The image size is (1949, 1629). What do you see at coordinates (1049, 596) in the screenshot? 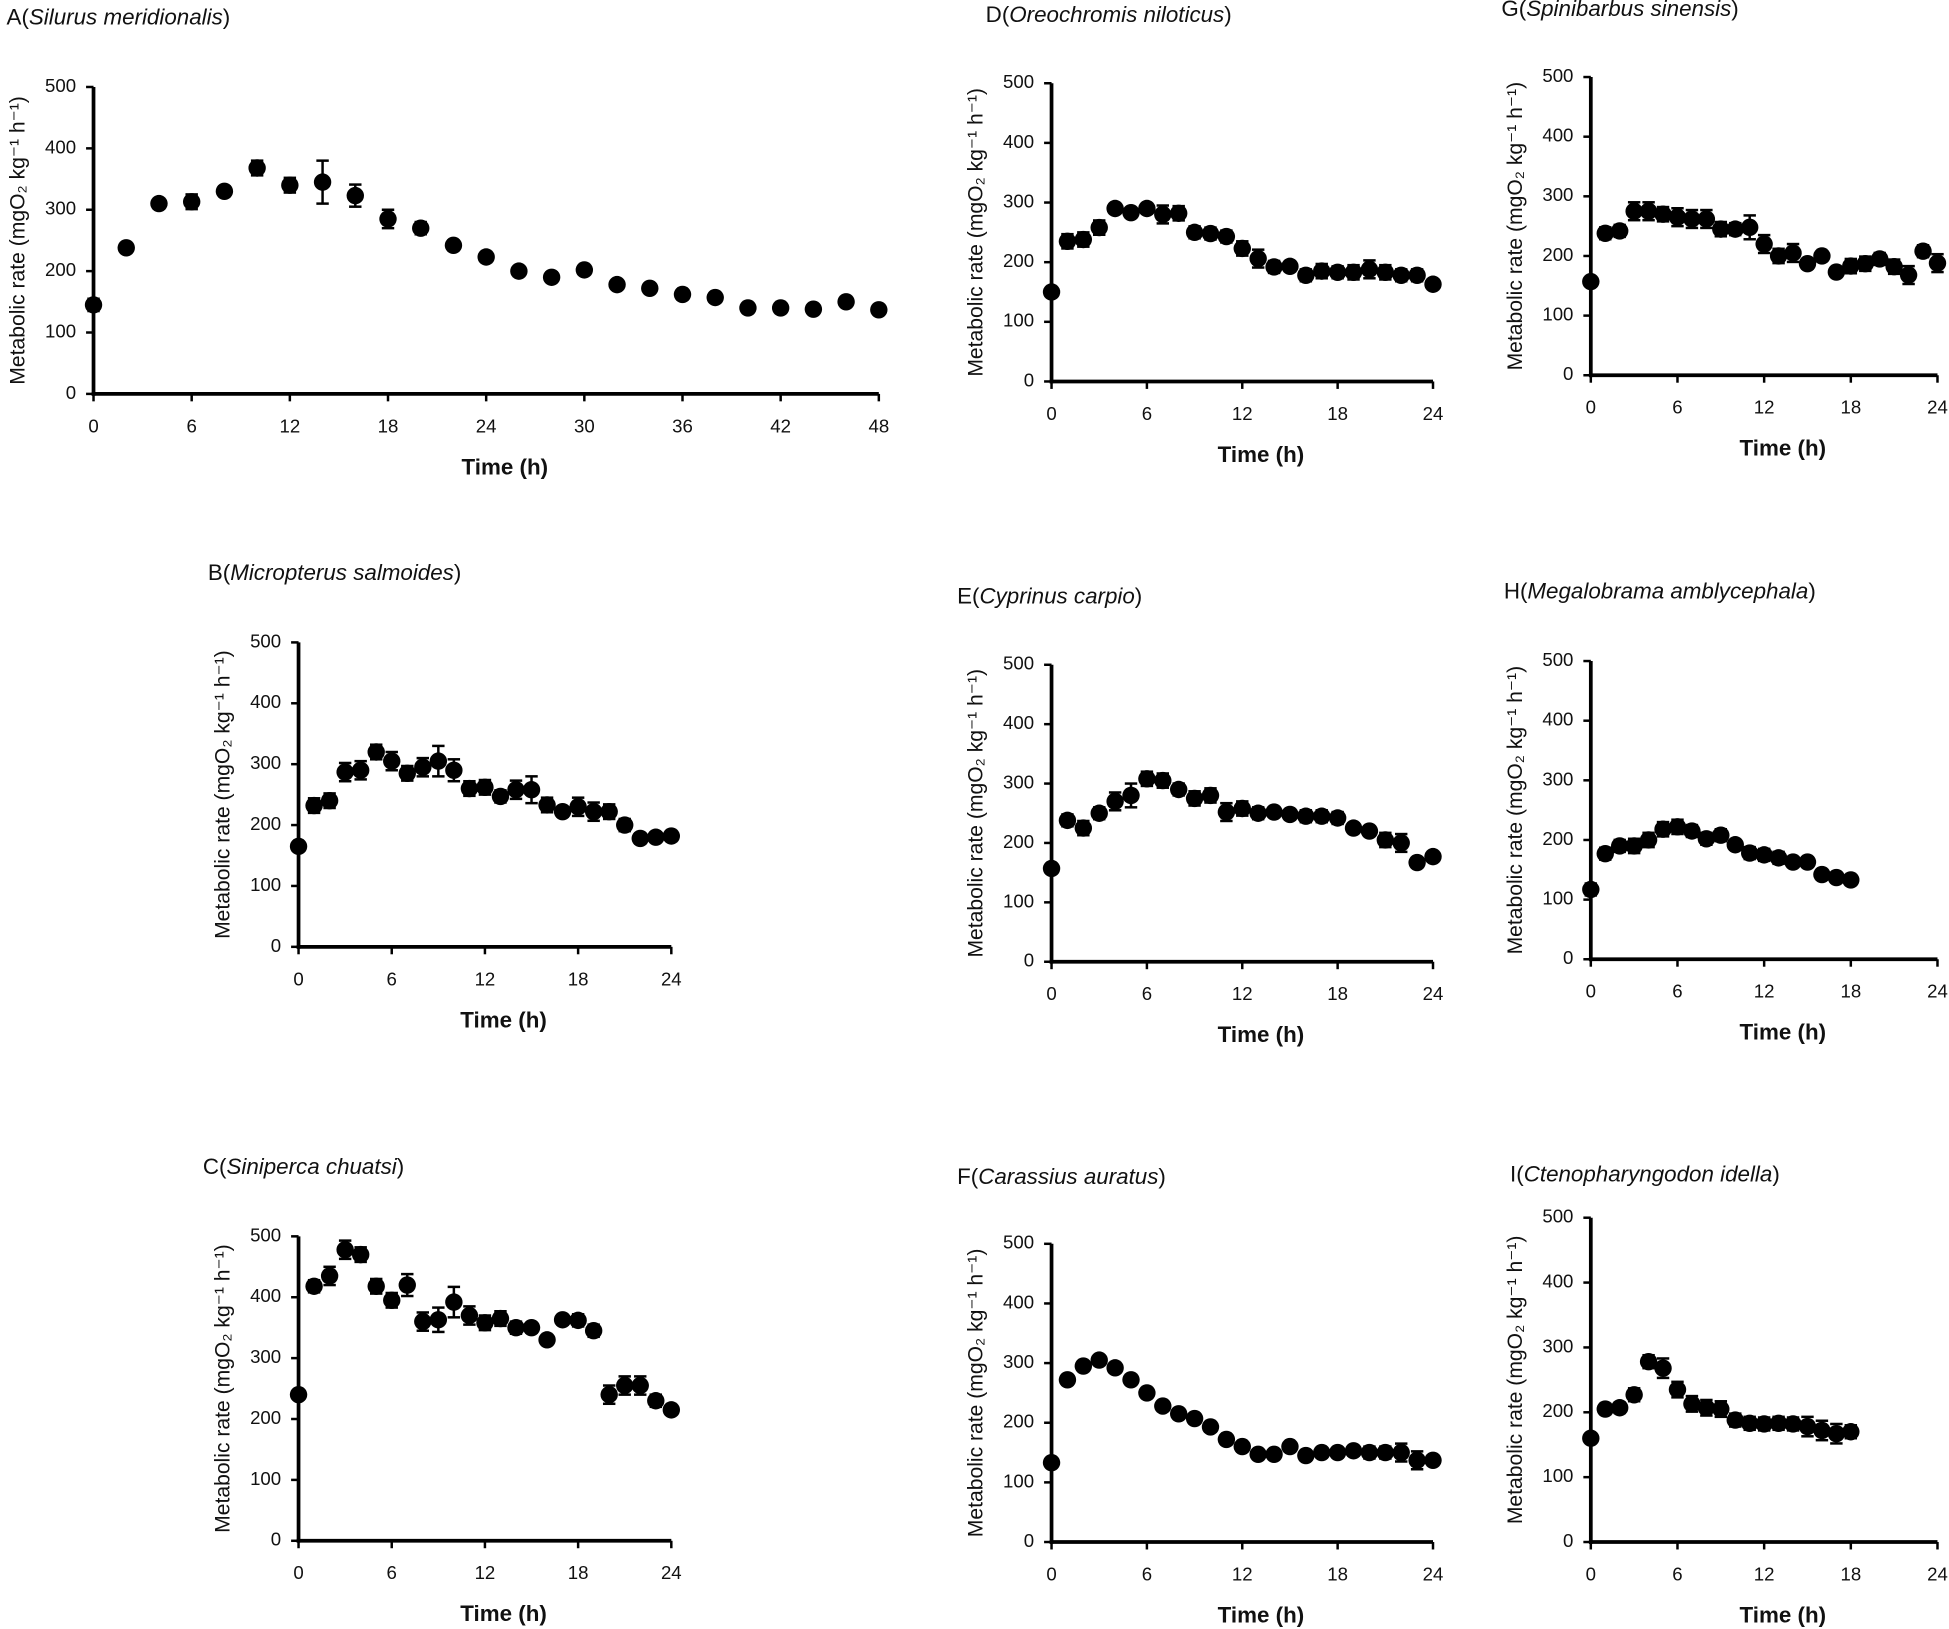
I see `panel-title: E(Cyprinus carpio)` at bounding box center [1049, 596].